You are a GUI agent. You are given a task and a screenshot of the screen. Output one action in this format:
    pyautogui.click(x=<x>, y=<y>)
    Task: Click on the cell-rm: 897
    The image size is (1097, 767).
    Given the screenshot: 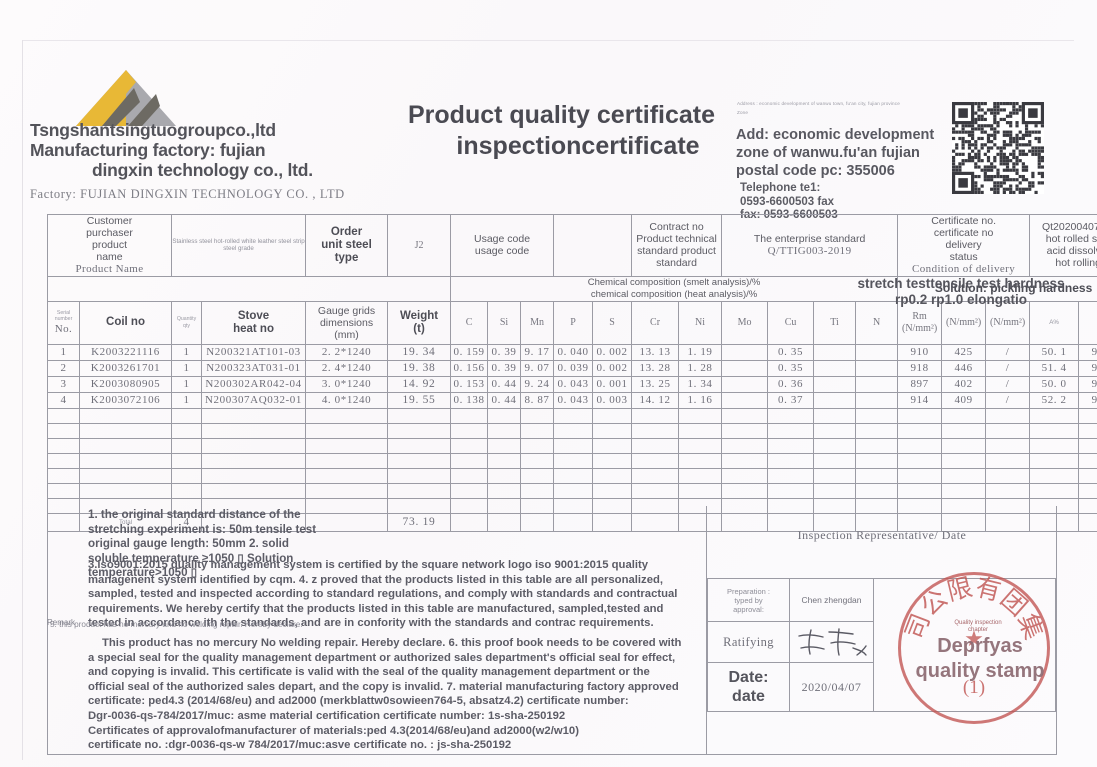 What is the action you would take?
    pyautogui.click(x=920, y=384)
    